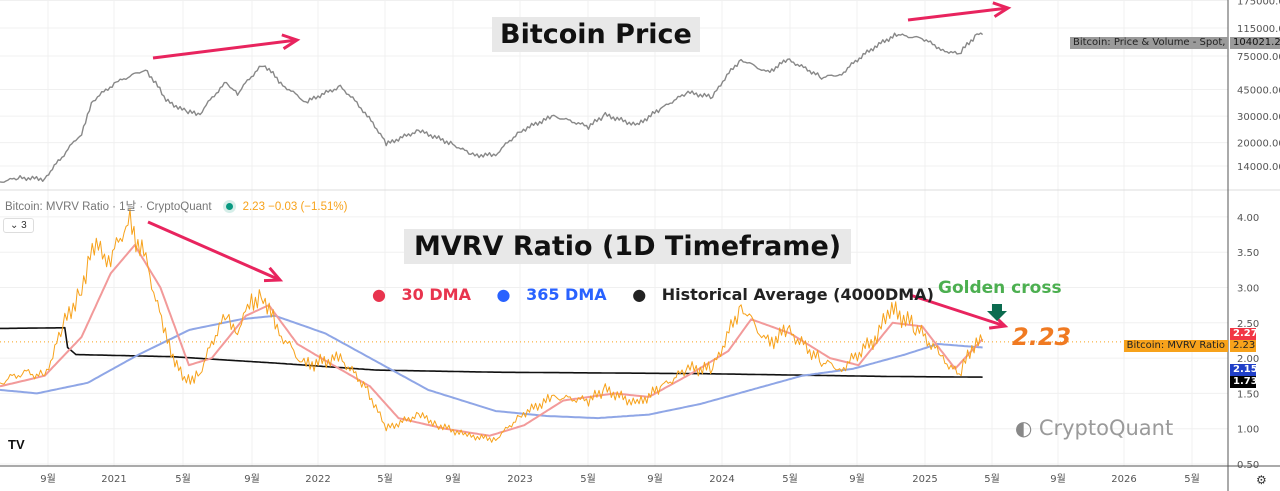  What do you see at coordinates (113, 479) in the screenshot?
I see `x-tick-label: 2021` at bounding box center [113, 479].